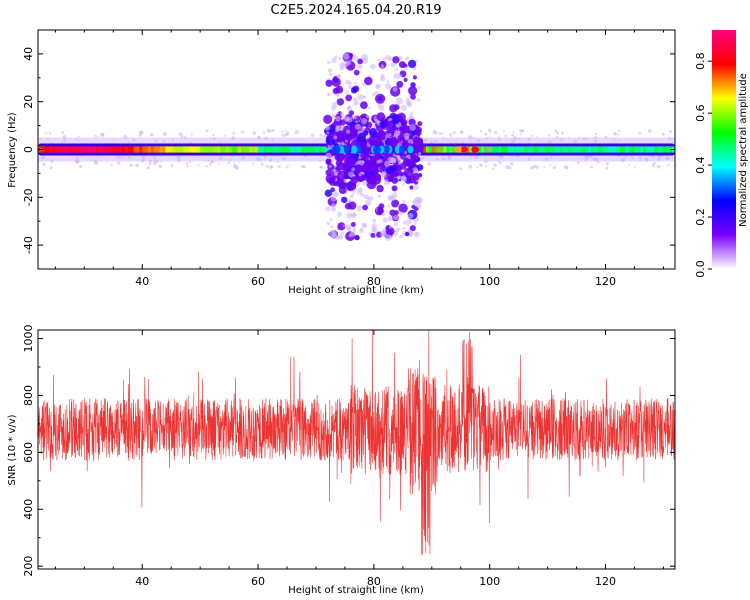 This screenshot has height=600, width=750. What do you see at coordinates (724, 149) in the screenshot?
I see `colorbar-gradient` at bounding box center [724, 149].